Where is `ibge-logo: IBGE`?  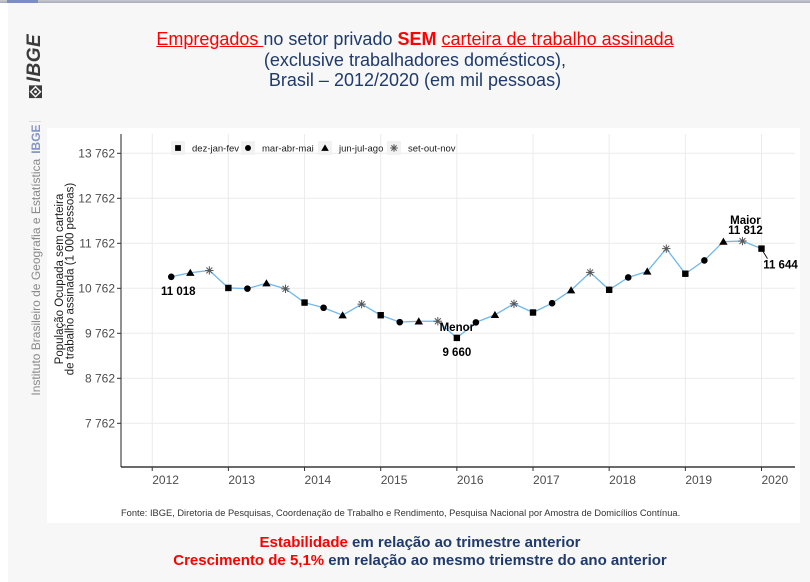 ibge-logo: IBGE is located at coordinates (35, 66).